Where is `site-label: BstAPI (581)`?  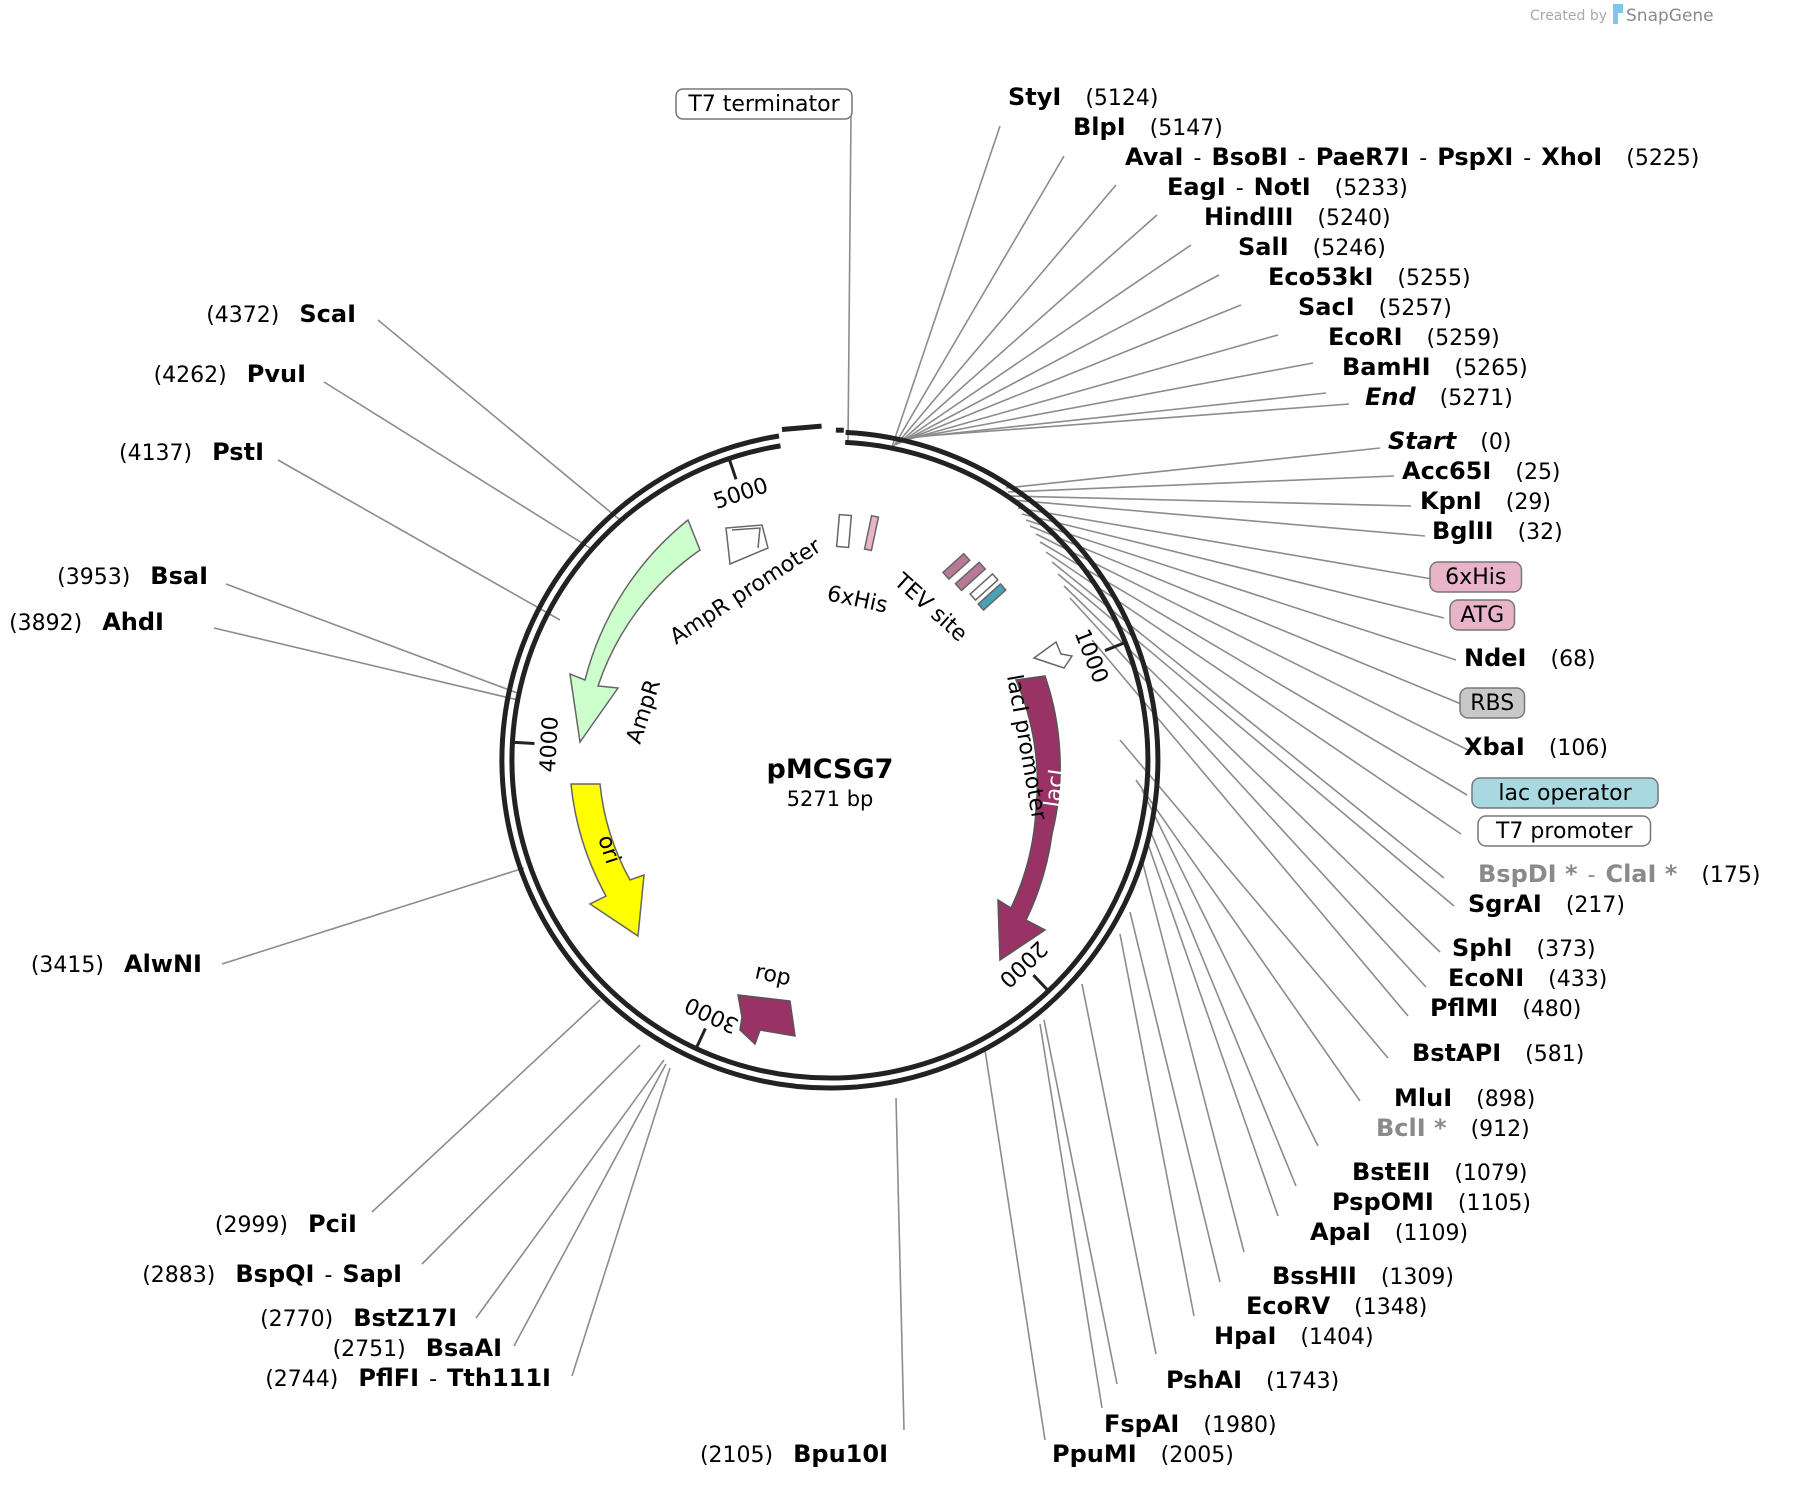 site-label: BstAPI (581) is located at coordinates (1498, 1053).